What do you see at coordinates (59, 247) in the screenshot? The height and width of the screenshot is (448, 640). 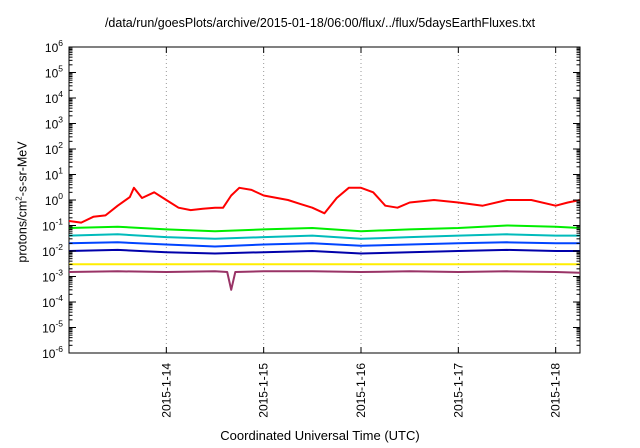 I see `y-tick-exponent: -2` at bounding box center [59, 247].